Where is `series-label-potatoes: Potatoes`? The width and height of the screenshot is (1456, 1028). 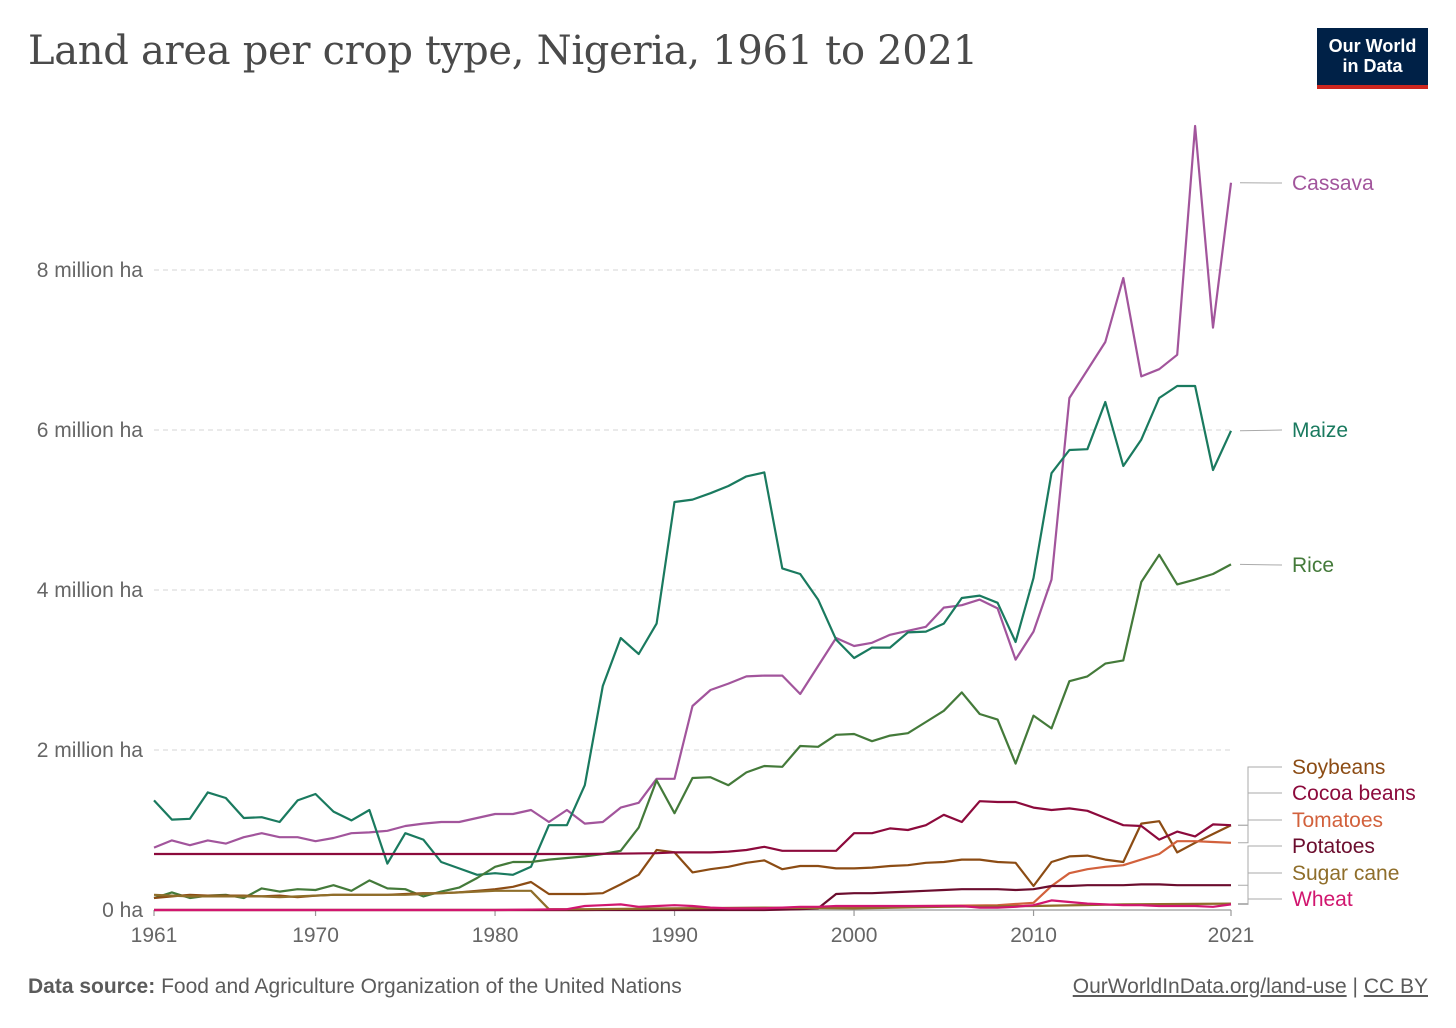
series-label-potatoes: Potatoes is located at coordinates (1333, 846).